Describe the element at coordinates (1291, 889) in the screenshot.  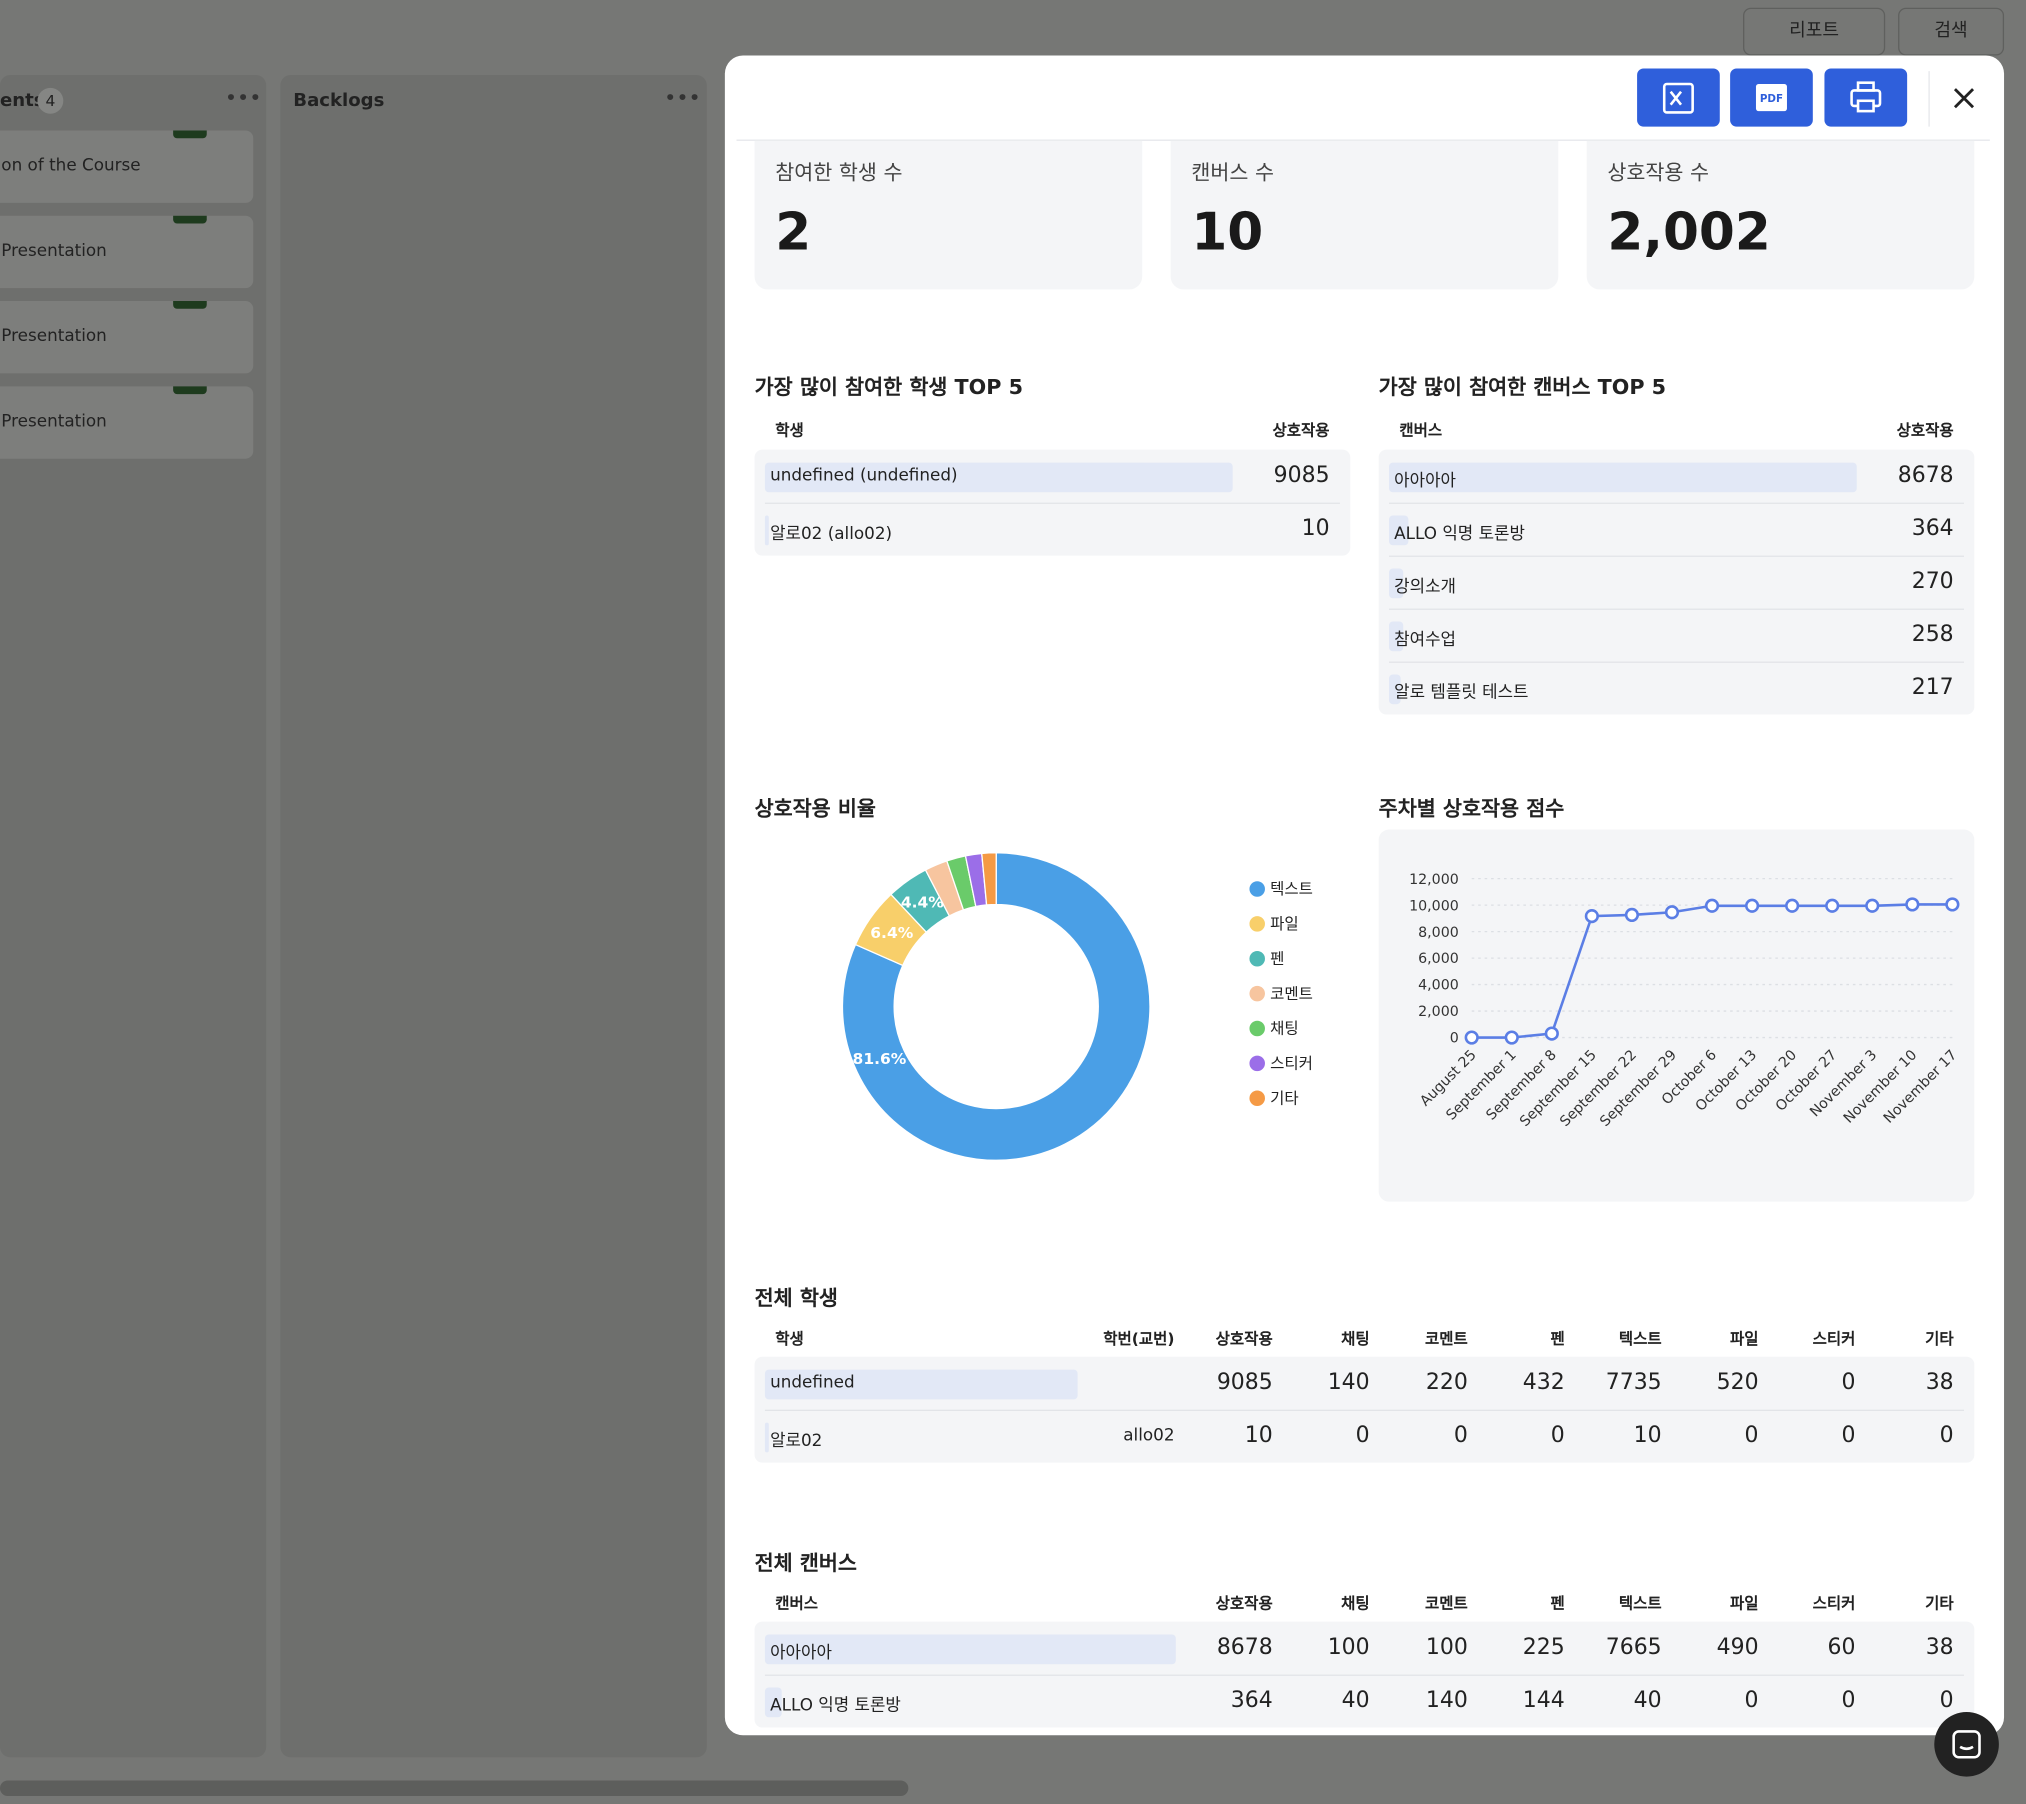
I see `legend-label: 텍스트` at that location.